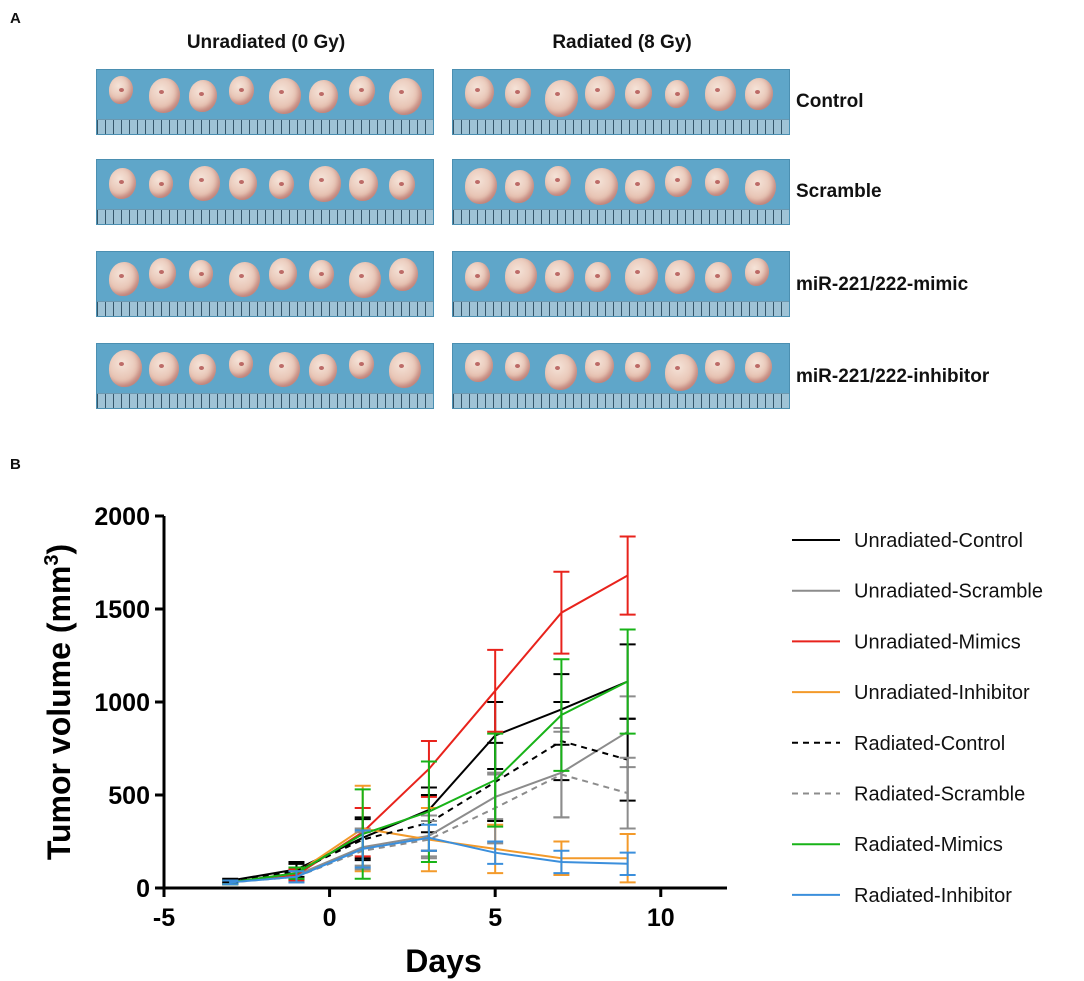 The image size is (1084, 981). Describe the element at coordinates (122, 517) in the screenshot. I see `y-tick-label: 2000` at that location.